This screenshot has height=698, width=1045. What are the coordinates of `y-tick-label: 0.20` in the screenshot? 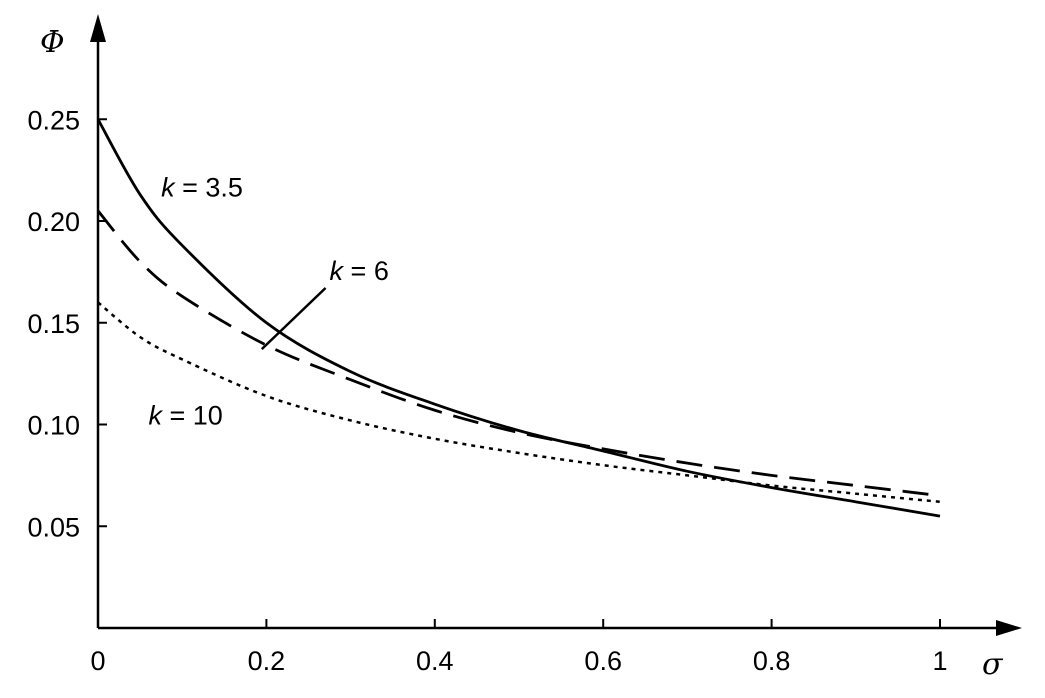 It's located at (53, 222).